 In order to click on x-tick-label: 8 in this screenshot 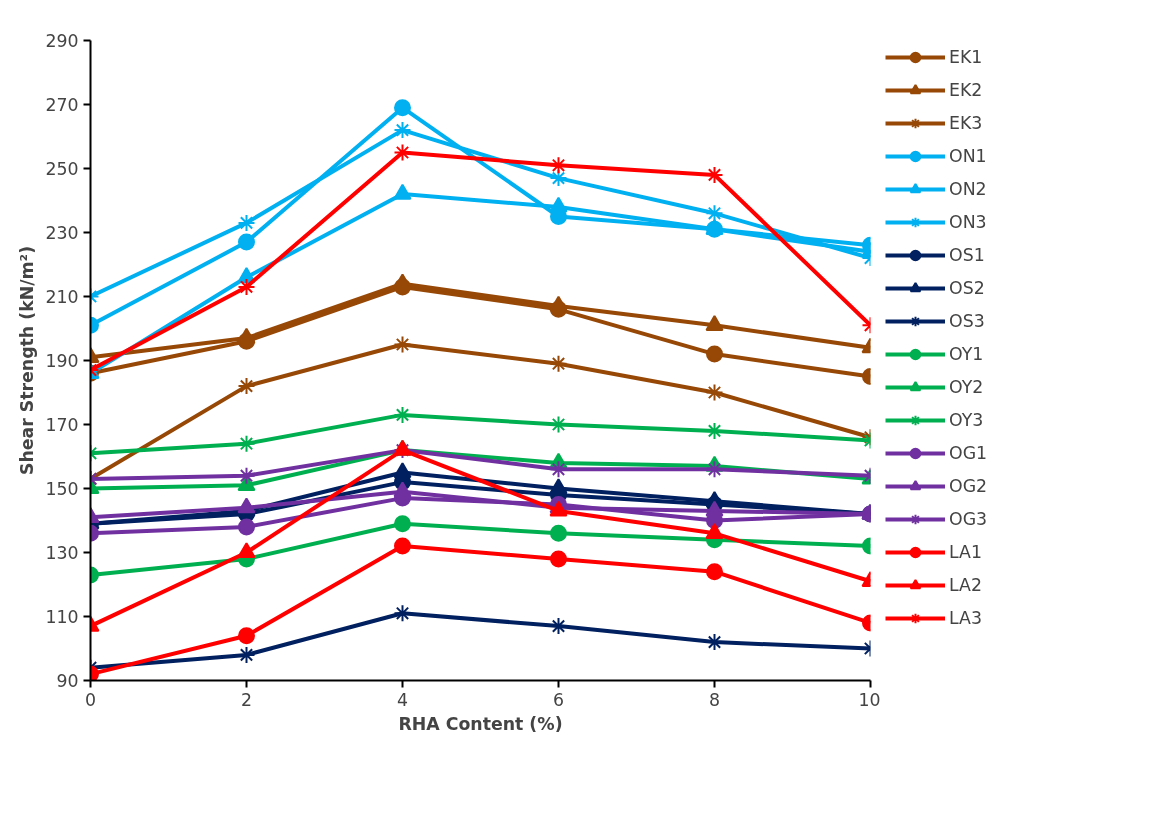, I will do `click(714, 699)`.